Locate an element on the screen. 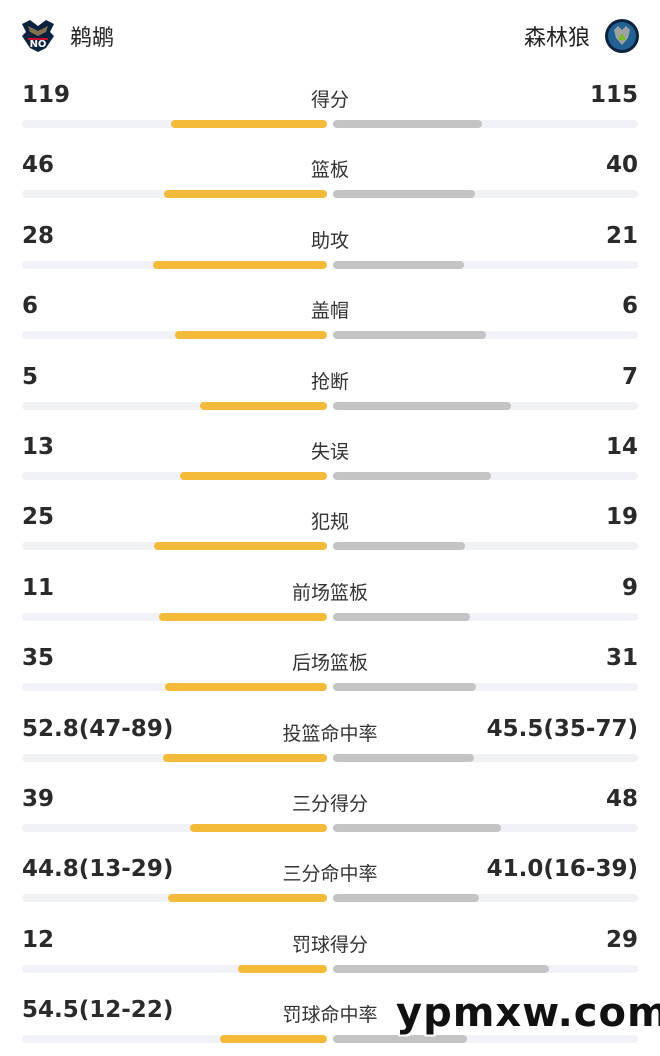  away-stat-value: 14 is located at coordinates (621, 446).